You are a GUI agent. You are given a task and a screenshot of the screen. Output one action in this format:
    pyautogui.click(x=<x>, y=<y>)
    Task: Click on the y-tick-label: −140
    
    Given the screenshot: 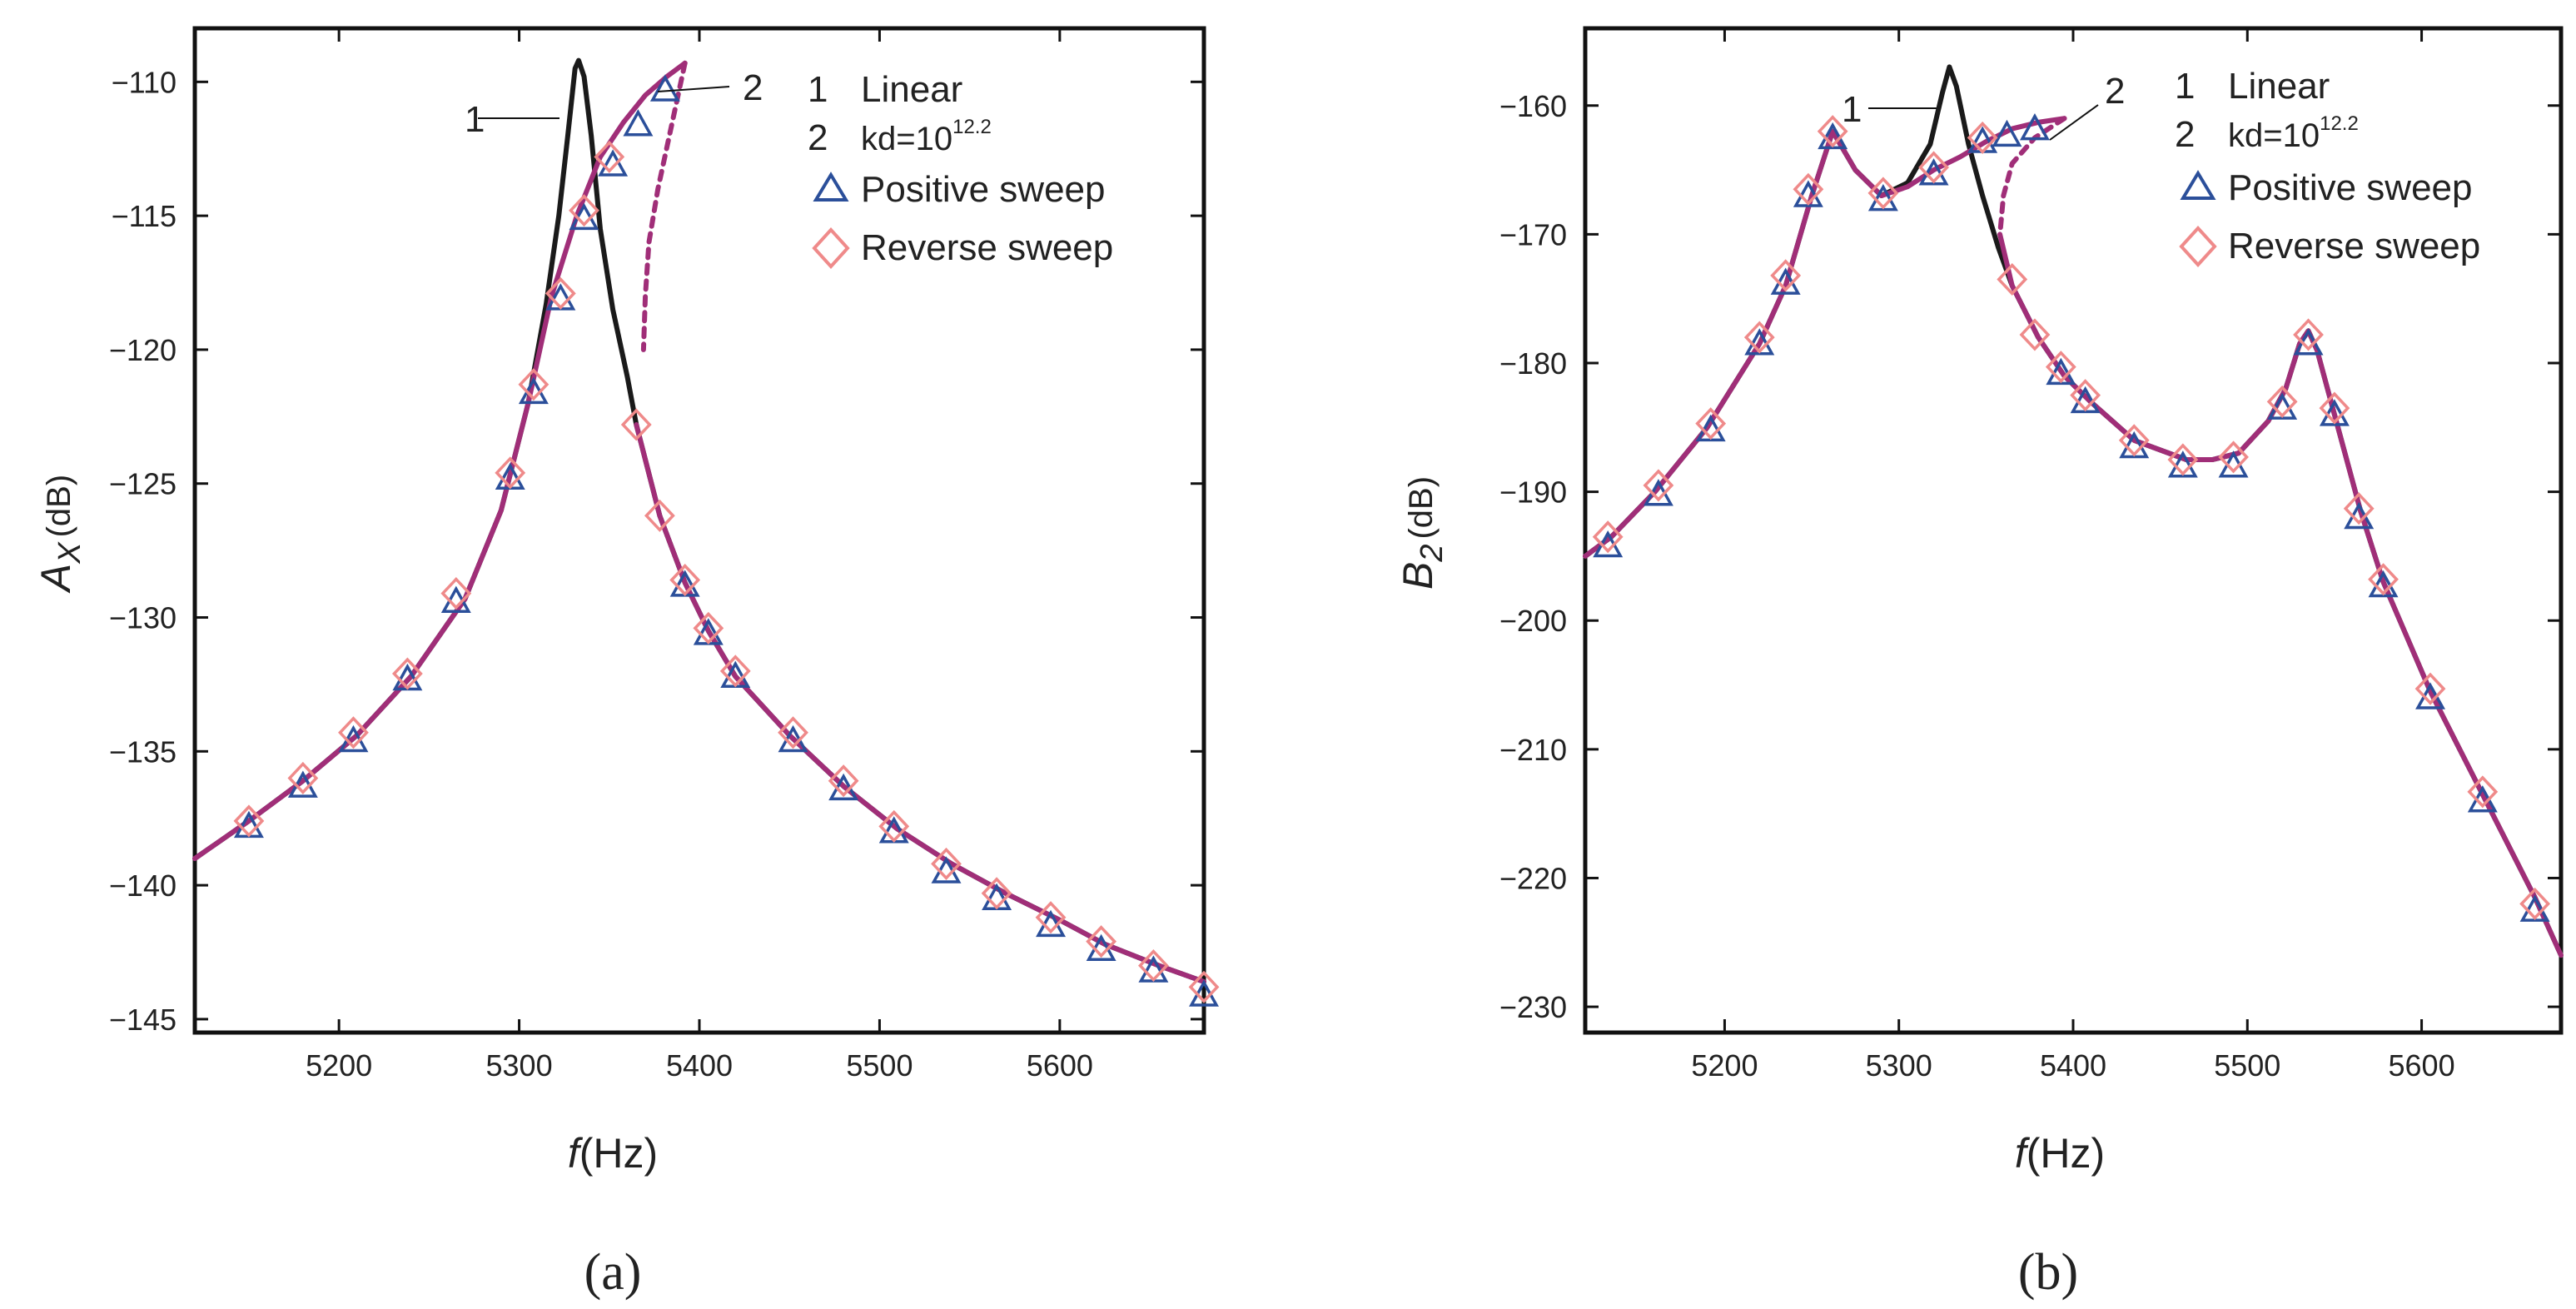 What is the action you would take?
    pyautogui.click(x=143, y=886)
    